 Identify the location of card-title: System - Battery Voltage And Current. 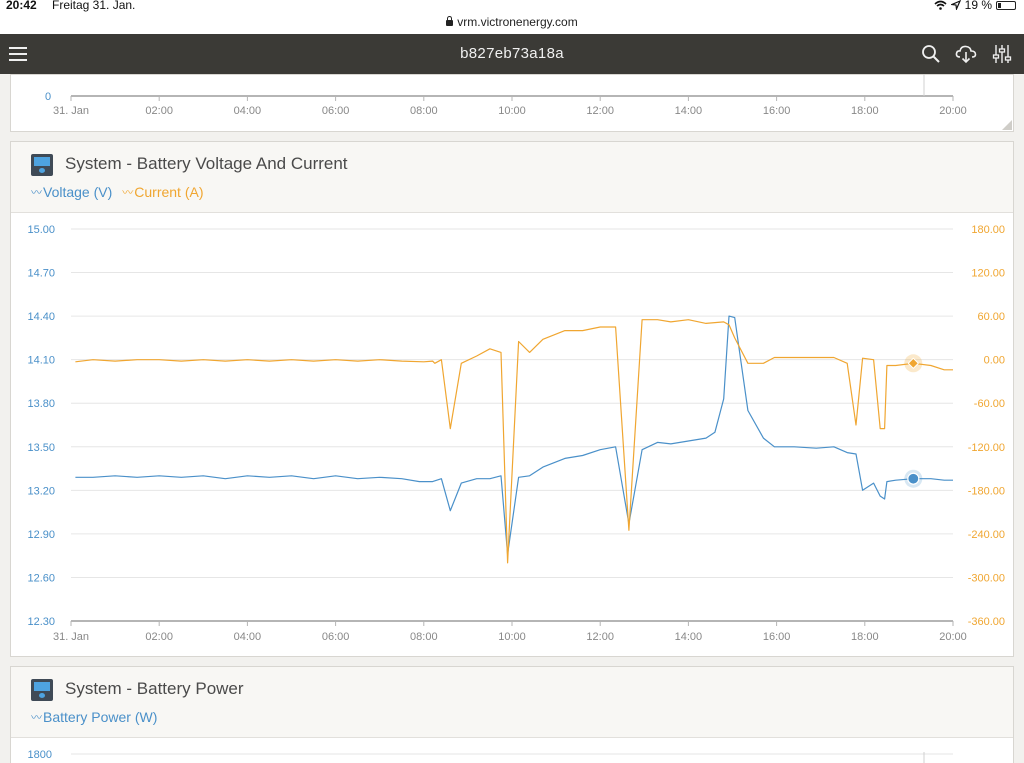
(206, 163).